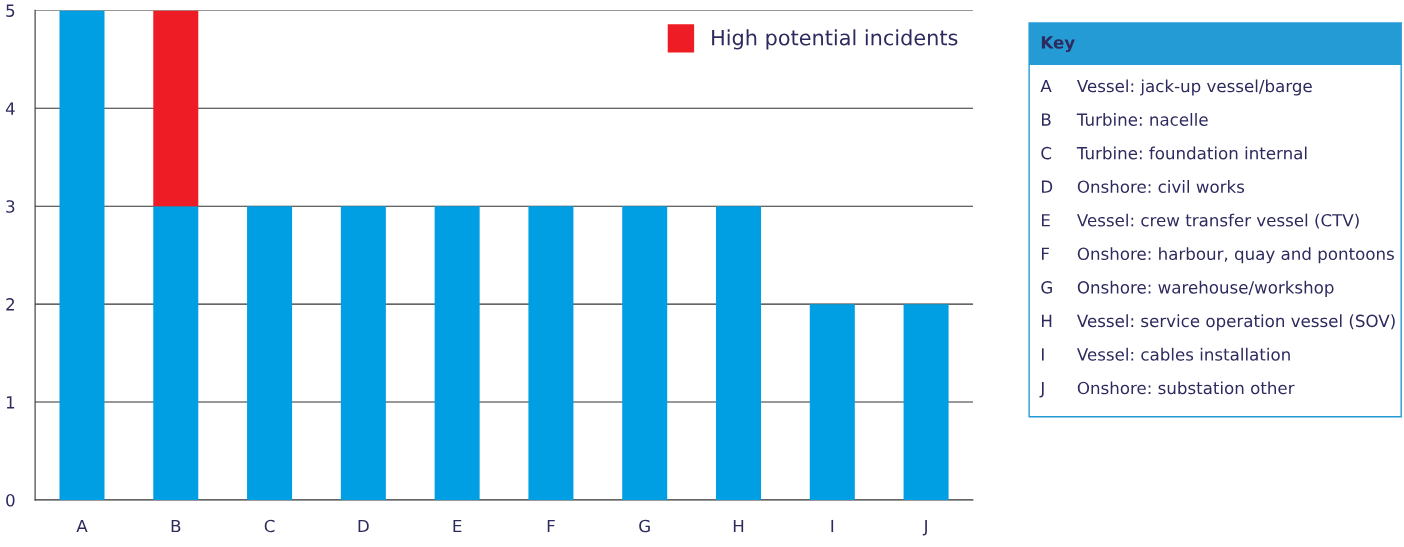 The height and width of the screenshot is (547, 1404). I want to click on y-tick-label: 0, so click(10, 500).